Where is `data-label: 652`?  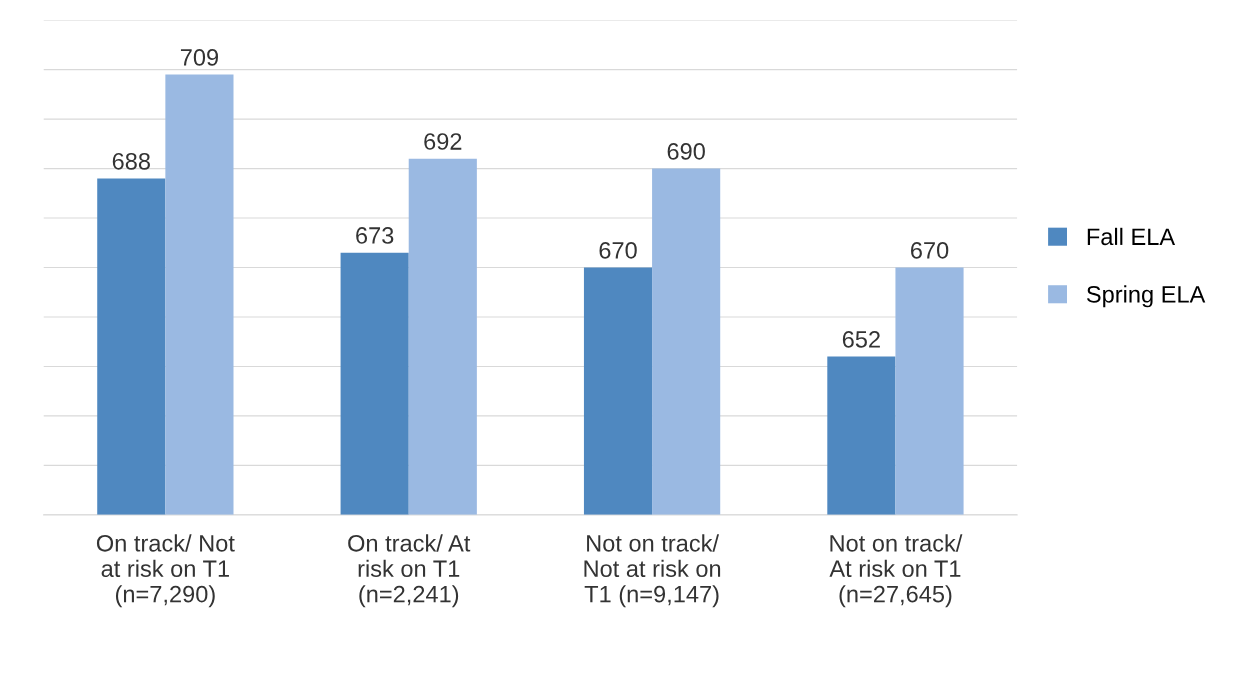
data-label: 652 is located at coordinates (861, 339).